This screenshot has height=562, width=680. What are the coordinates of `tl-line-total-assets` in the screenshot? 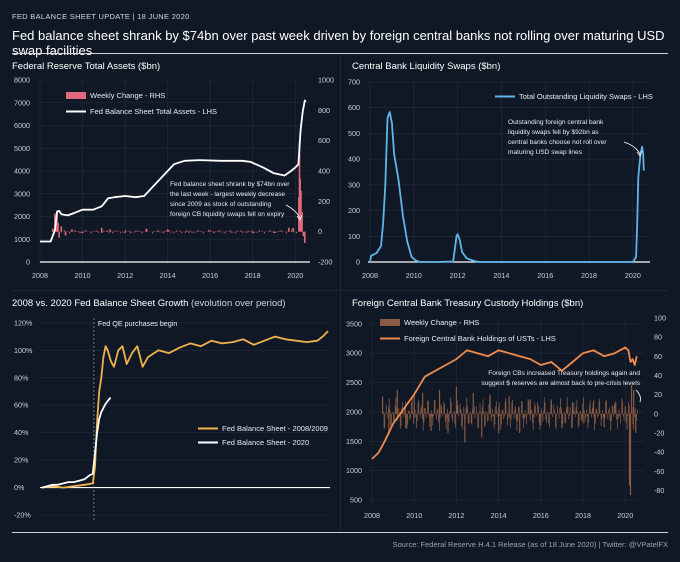 It's located at (173, 171).